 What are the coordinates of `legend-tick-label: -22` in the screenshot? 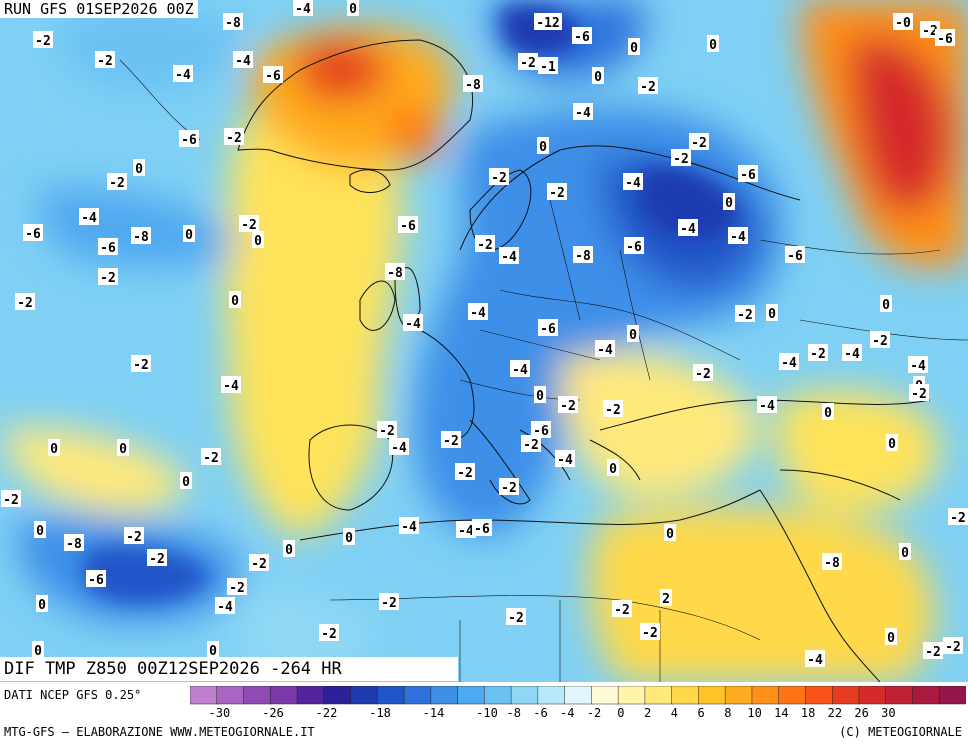 It's located at (326, 713).